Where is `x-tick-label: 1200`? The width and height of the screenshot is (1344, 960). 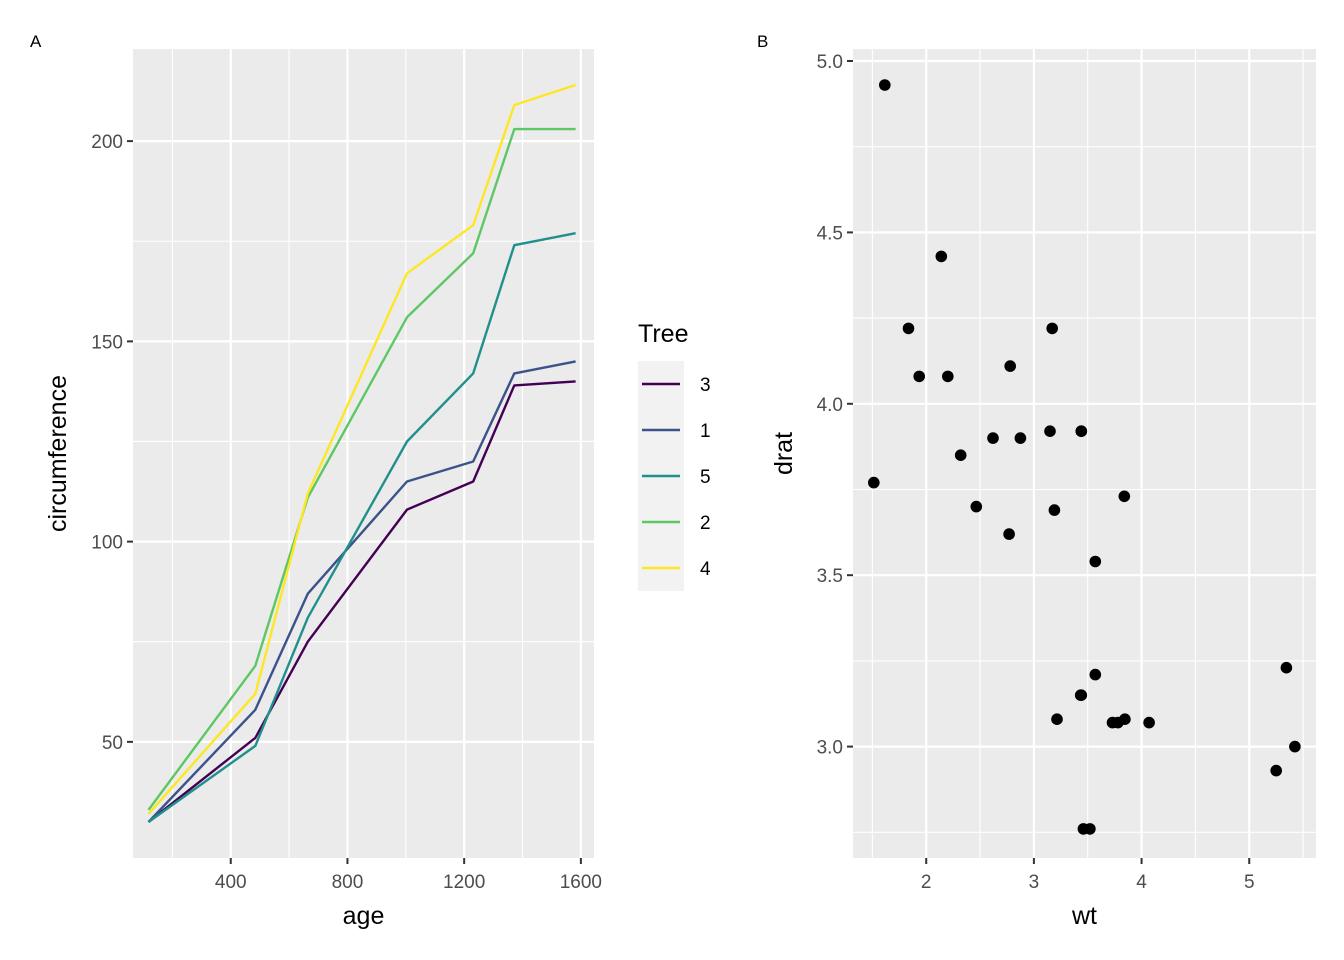
x-tick-label: 1200 is located at coordinates (464, 882).